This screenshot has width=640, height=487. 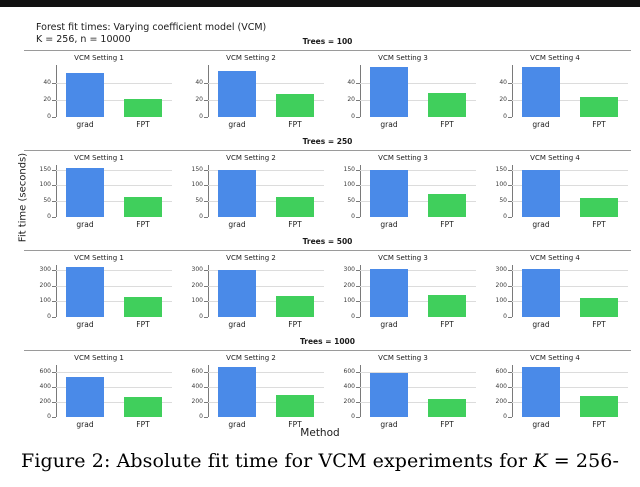 What do you see at coordinates (99, 393) in the screenshot?
I see `chart-panel: VCM Setting 1 0 200 400 600 grad FPT` at bounding box center [99, 393].